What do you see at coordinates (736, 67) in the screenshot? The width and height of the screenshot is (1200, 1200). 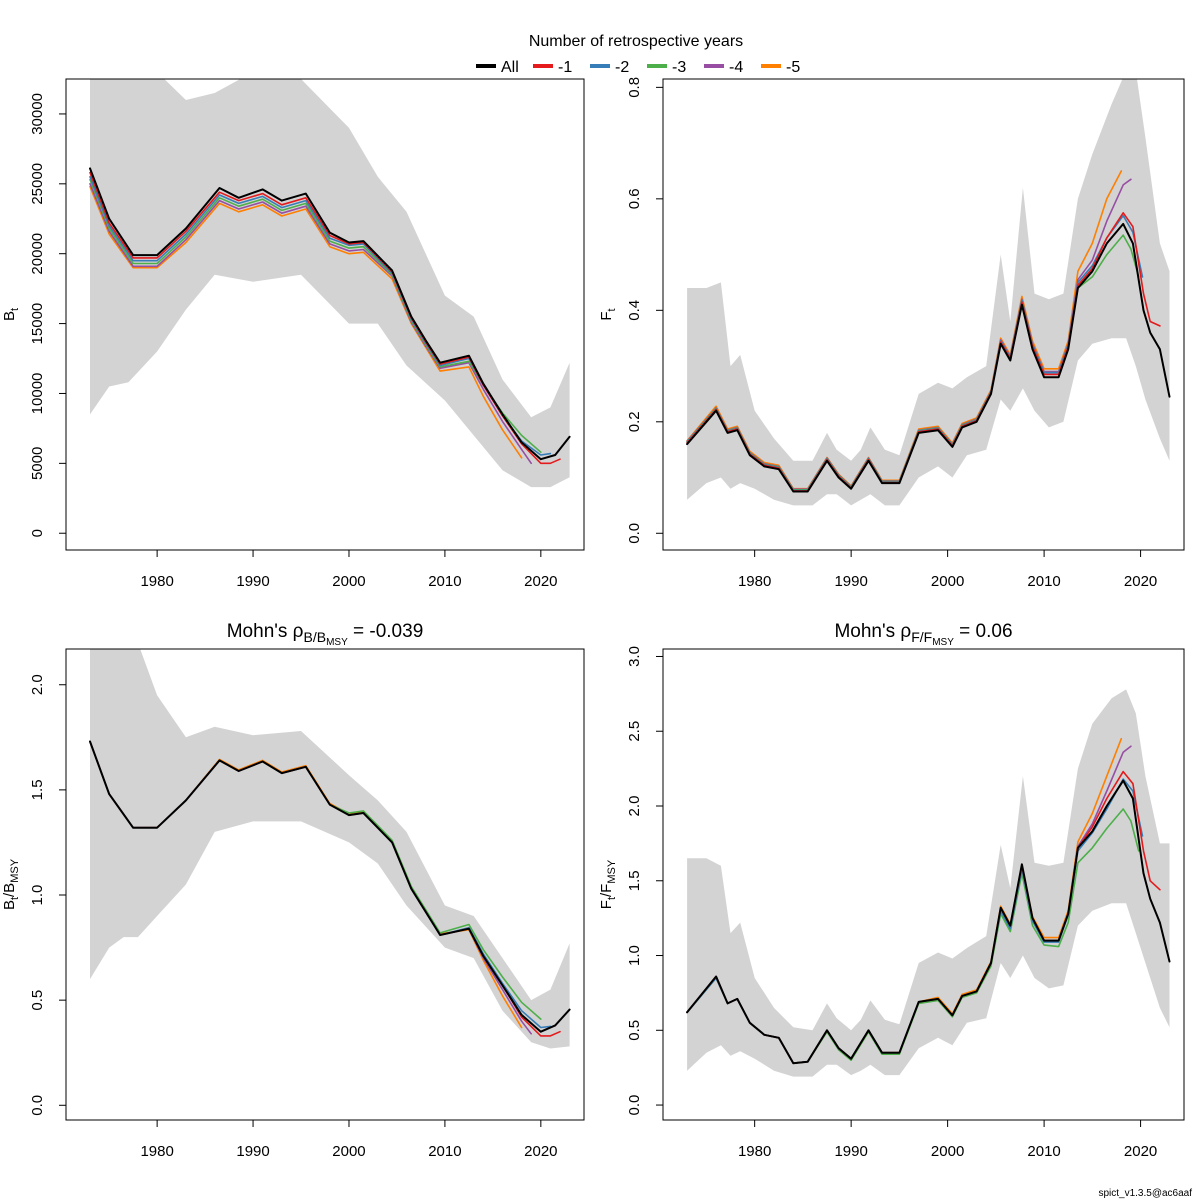 I see `legend-label-4: -4` at bounding box center [736, 67].